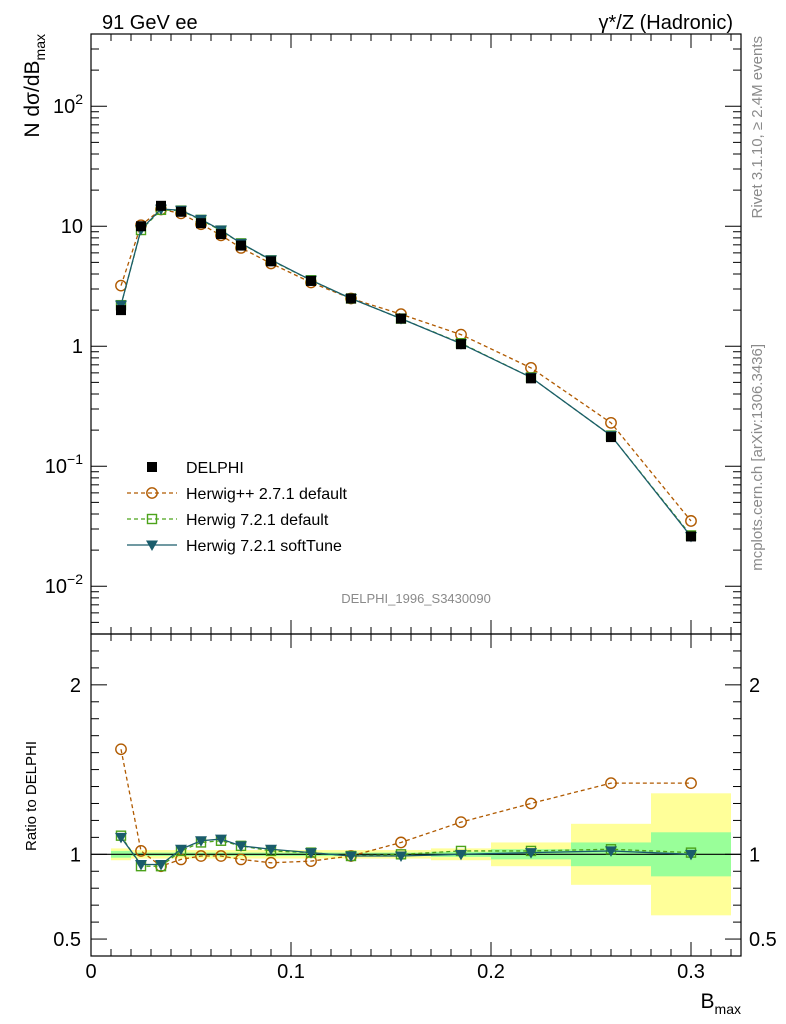 The height and width of the screenshot is (1024, 786). I want to click on legend-label: DELPHI, so click(215, 468).